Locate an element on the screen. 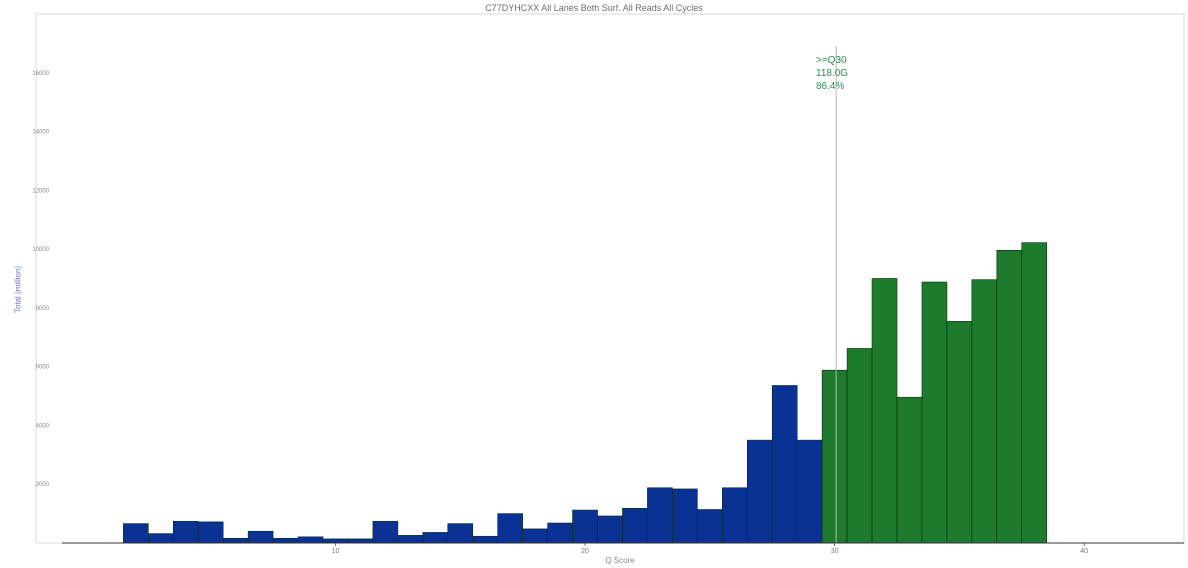 This screenshot has width=1188, height=568. bar-q34 is located at coordinates (934, 412).